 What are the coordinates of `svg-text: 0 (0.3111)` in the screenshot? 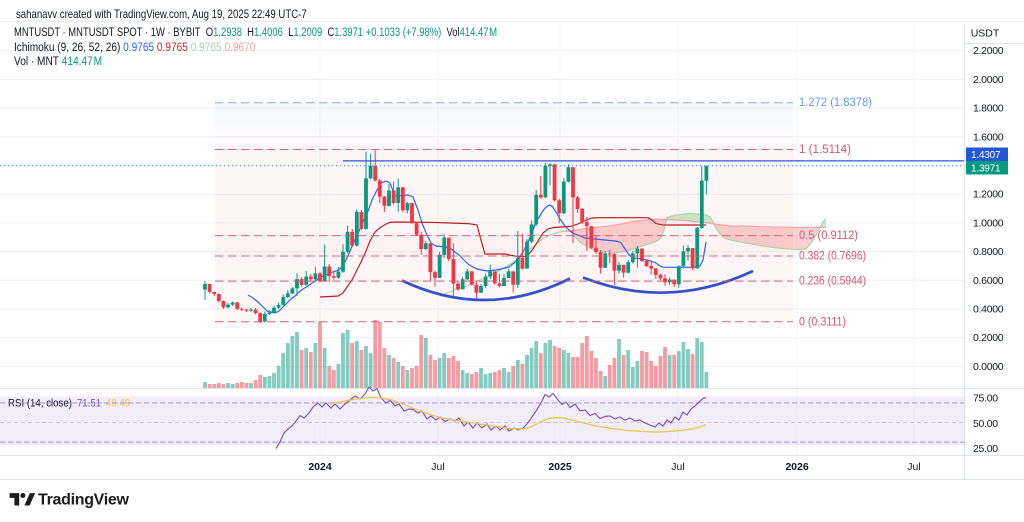 It's located at (822, 322).